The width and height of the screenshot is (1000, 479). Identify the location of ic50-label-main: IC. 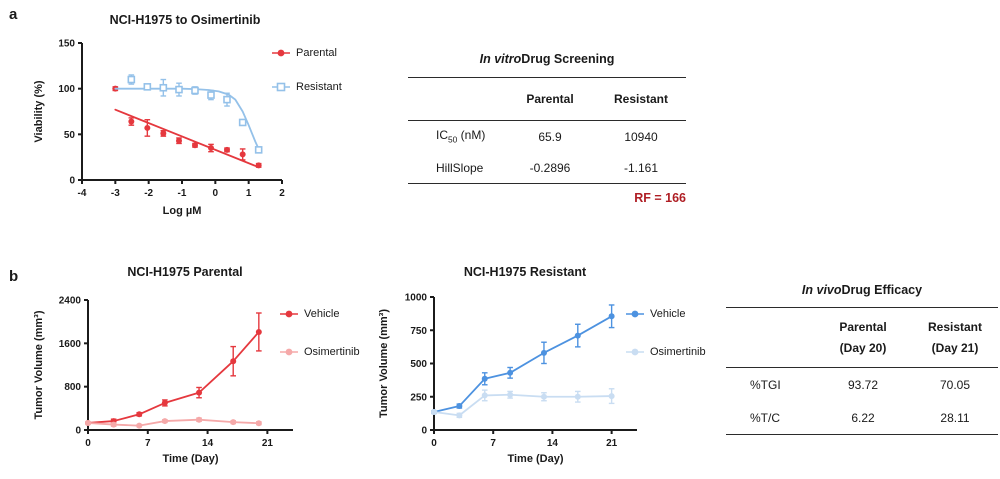
(442, 135).